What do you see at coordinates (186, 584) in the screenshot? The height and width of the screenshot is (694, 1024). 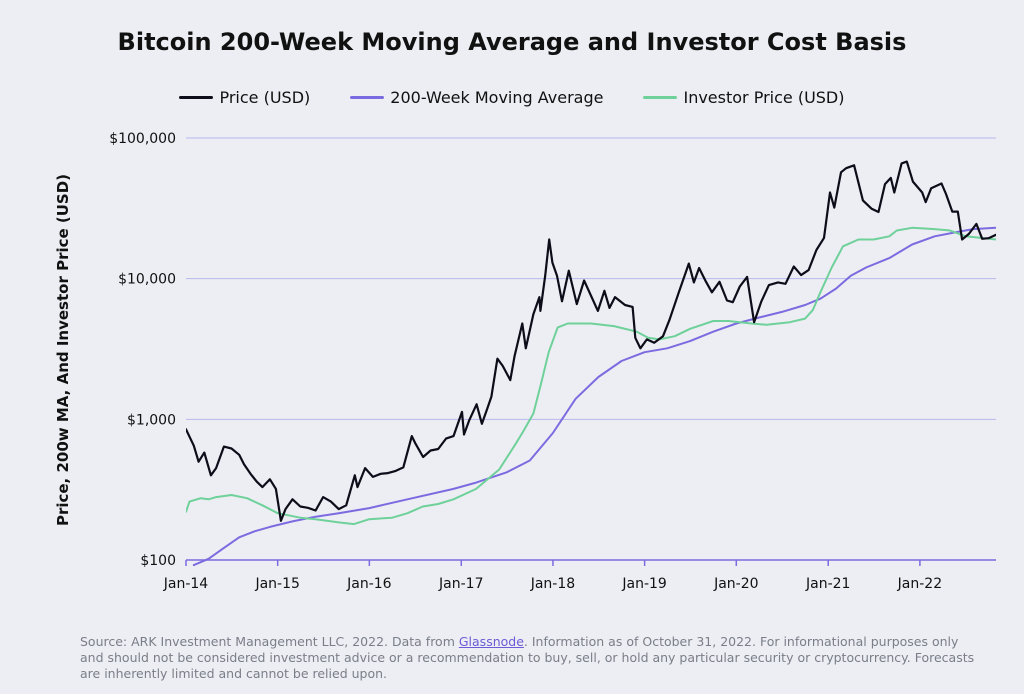 I see `x-tick-label: Jan-14` at bounding box center [186, 584].